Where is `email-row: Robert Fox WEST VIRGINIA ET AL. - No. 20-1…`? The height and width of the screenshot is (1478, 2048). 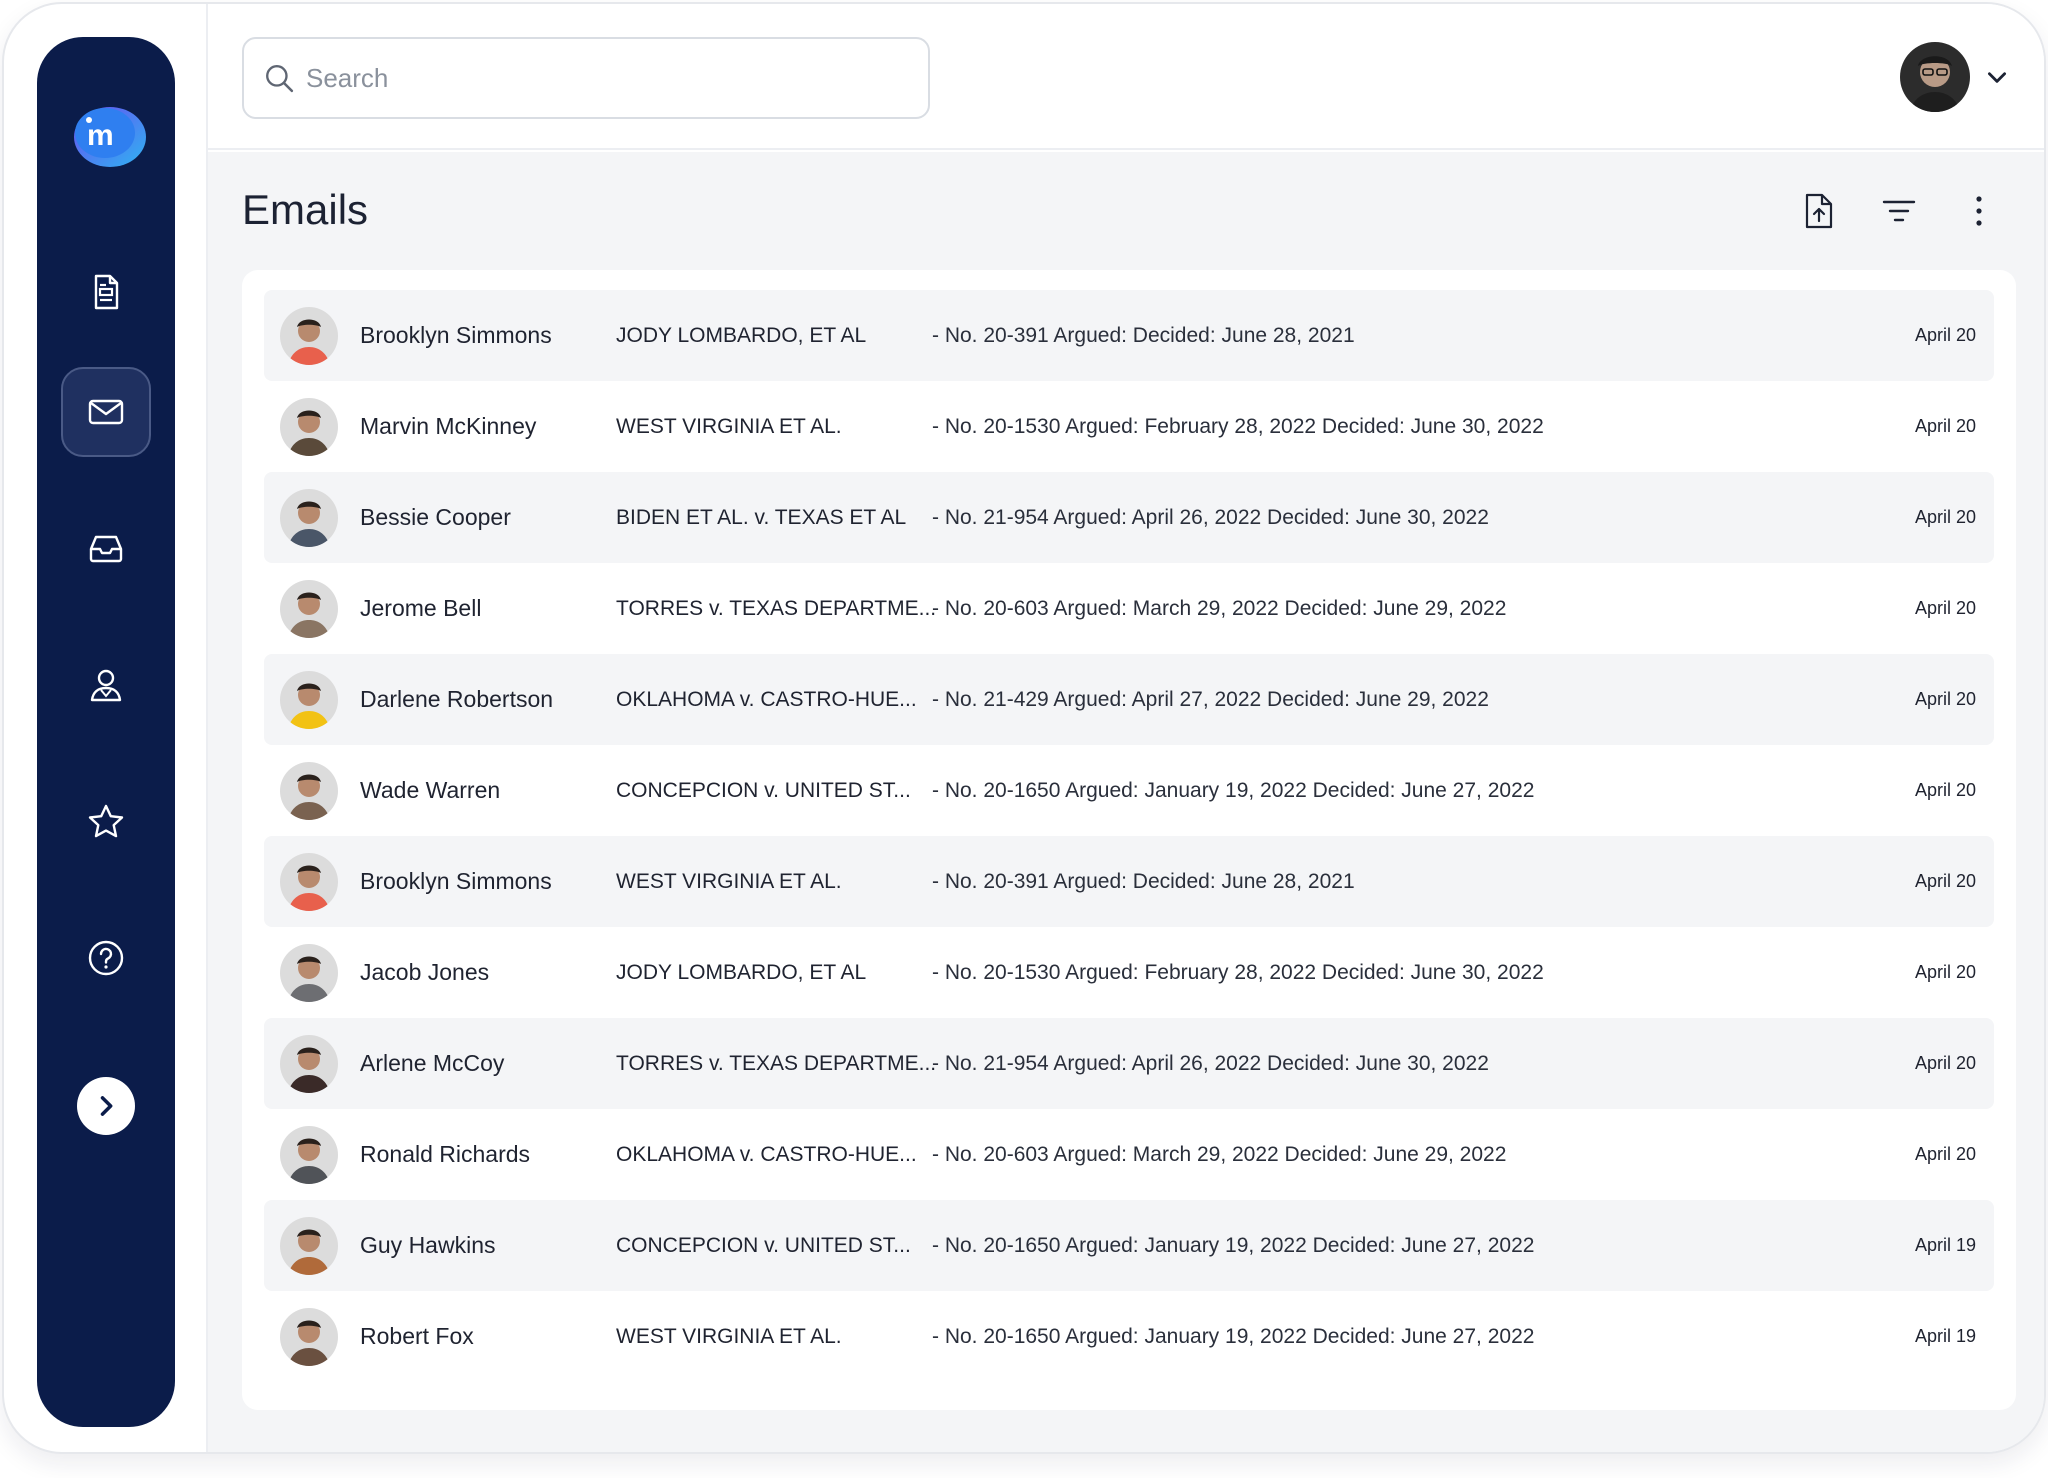 email-row: Robert Fox WEST VIRGINIA ET AL. - No. 20-1… is located at coordinates (1129, 1336).